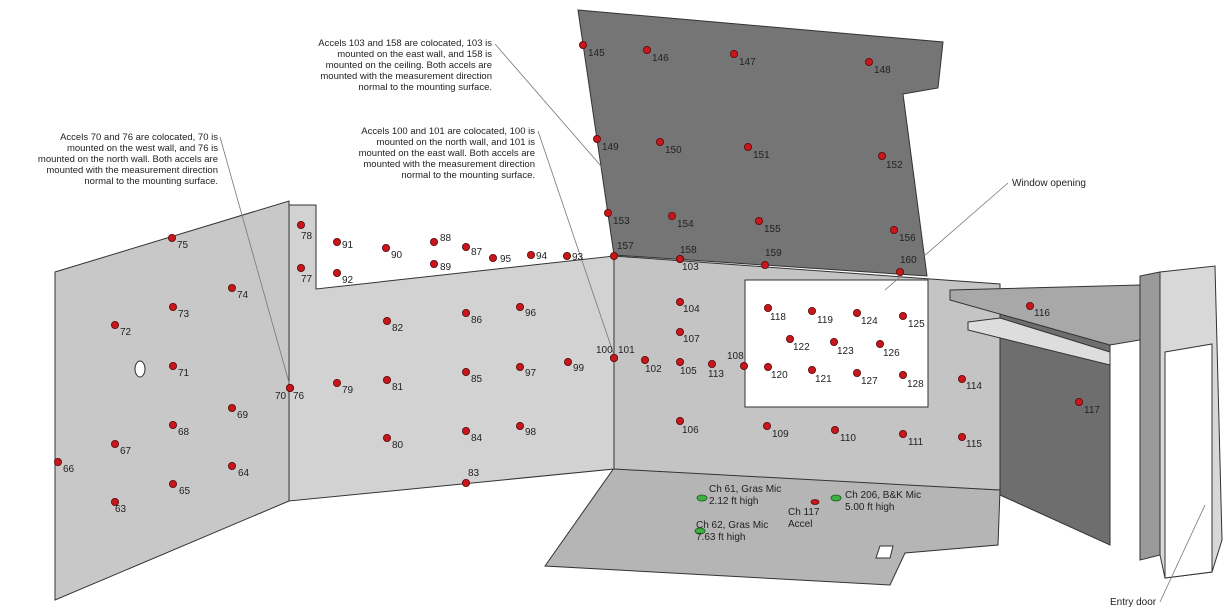 Image resolution: width=1225 pixels, height=610 pixels. I want to click on north-wall, so click(451, 353).